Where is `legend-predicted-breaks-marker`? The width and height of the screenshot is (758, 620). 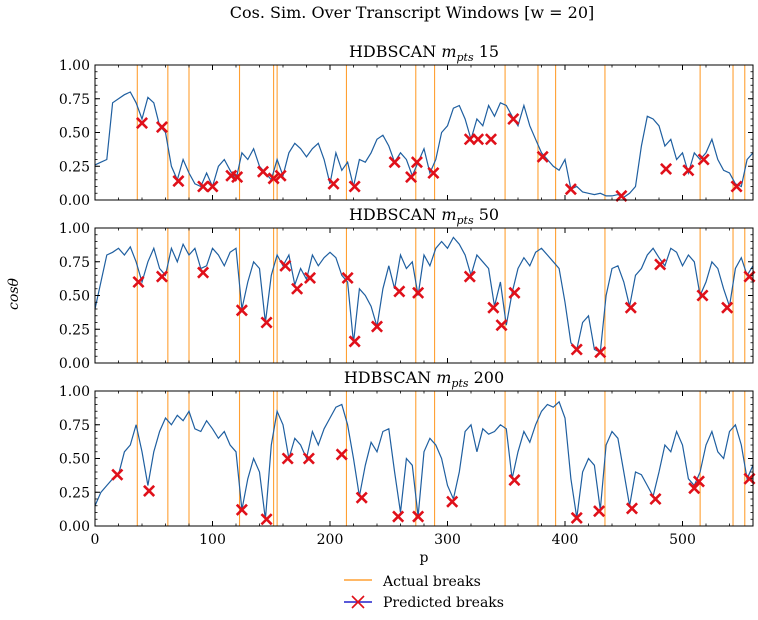 legend-predicted-breaks-marker is located at coordinates (358, 602).